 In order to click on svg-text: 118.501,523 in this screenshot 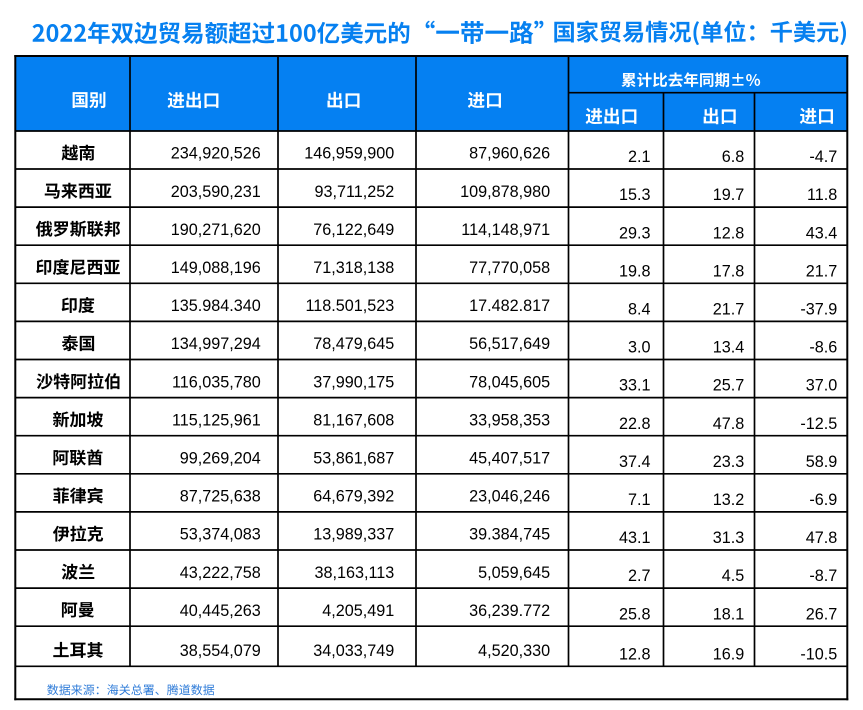, I will do `click(349, 306)`.